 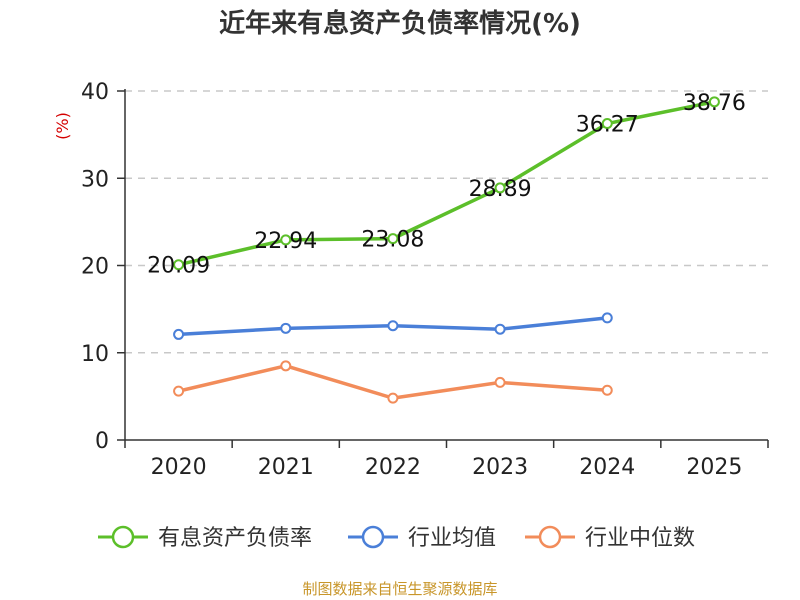 What do you see at coordinates (235, 538) in the screenshot?
I see `legend-label: 有息资产负债率` at bounding box center [235, 538].